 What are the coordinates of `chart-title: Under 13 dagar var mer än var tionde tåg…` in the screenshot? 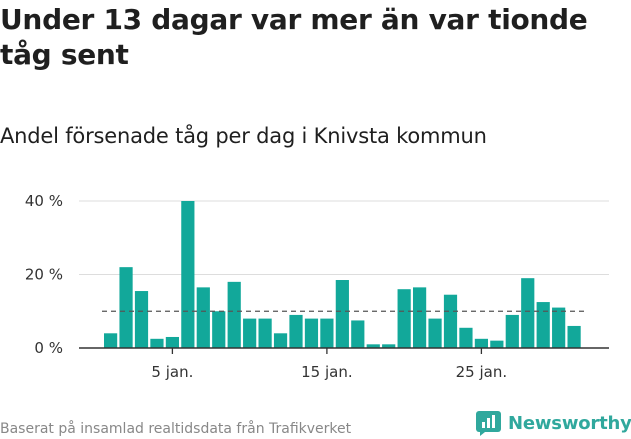 It's located at (294, 37).